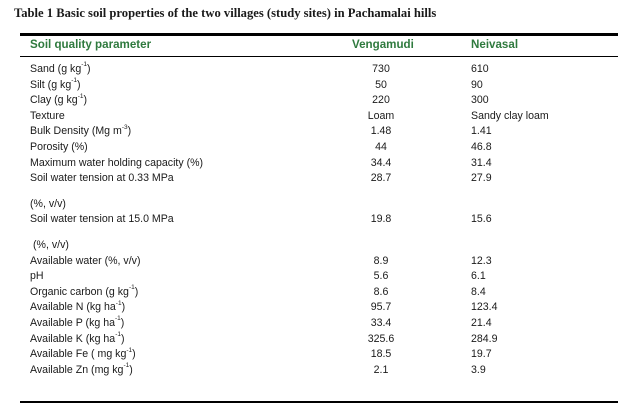  Describe the element at coordinates (320, 179) in the screenshot. I see `table-row: Soil water tension at 0.33 MPa 28.7 27.9` at that location.